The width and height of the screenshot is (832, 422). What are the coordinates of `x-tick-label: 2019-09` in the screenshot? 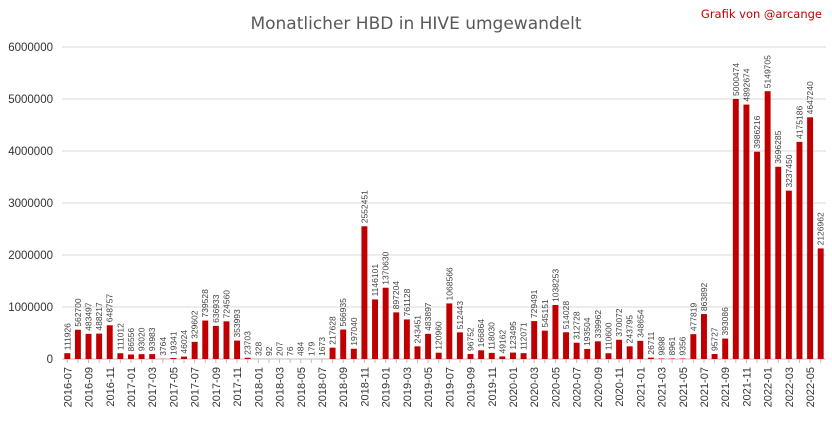 It's located at (472, 387).